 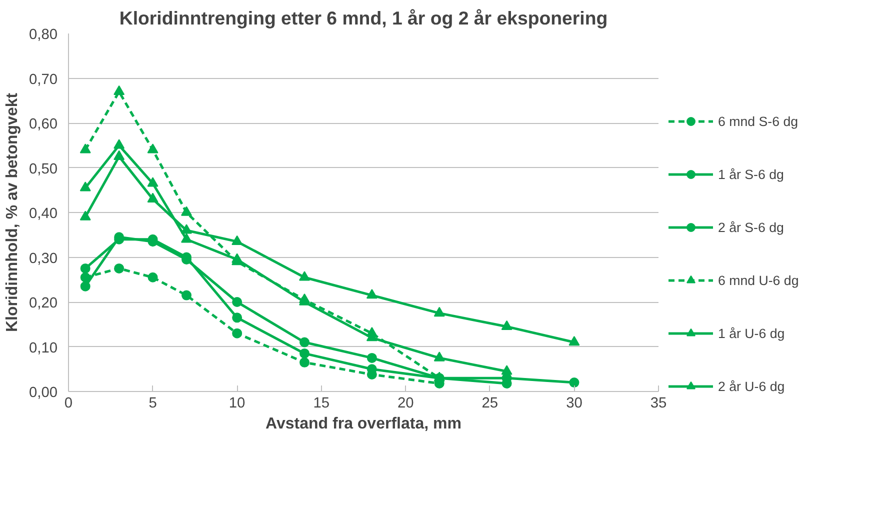 What do you see at coordinates (152, 404) in the screenshot?
I see `x-tick-label: 5` at bounding box center [152, 404].